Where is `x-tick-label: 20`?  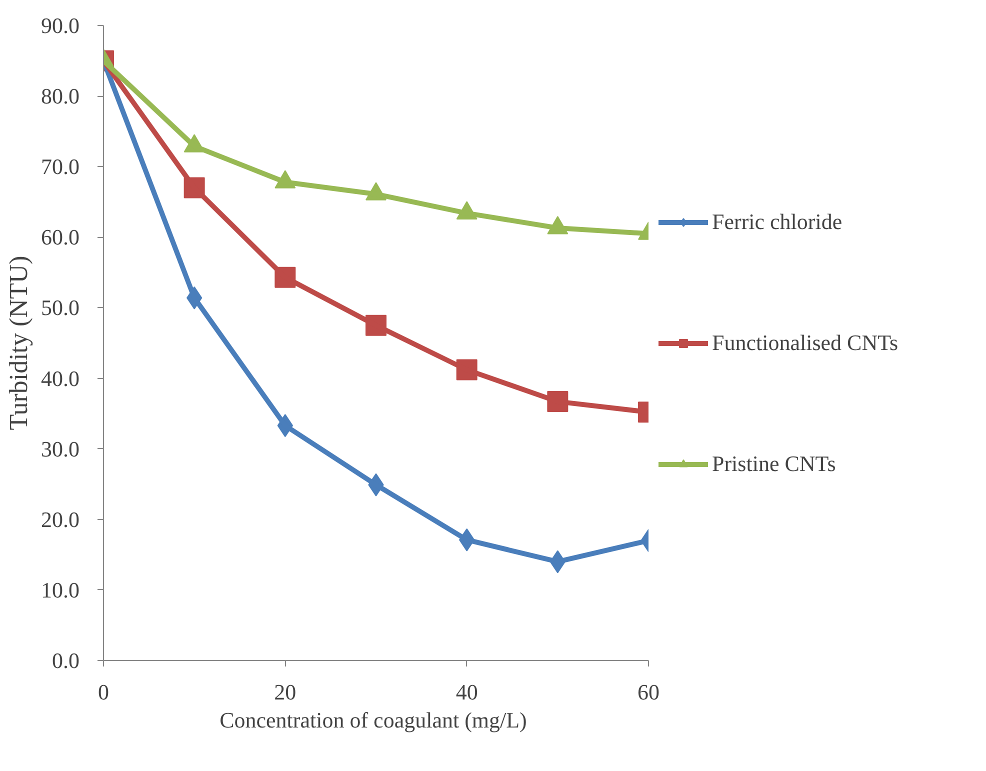 x-tick-label: 20 is located at coordinates (285, 692).